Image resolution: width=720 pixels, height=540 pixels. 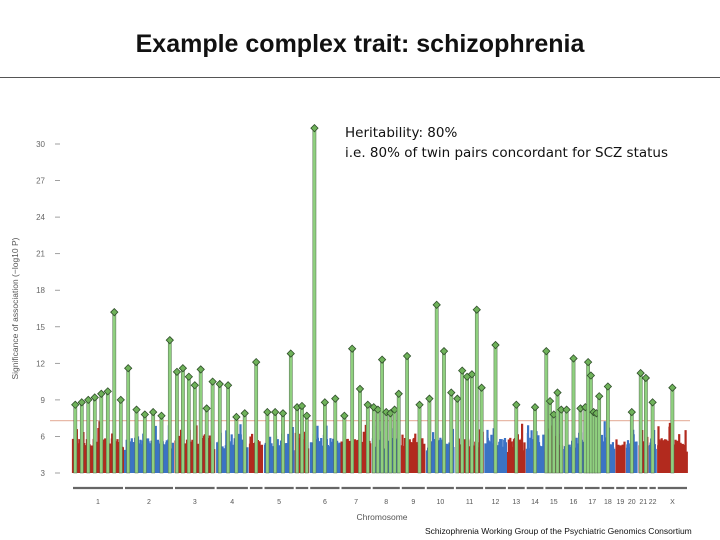 What do you see at coordinates (621, 502) in the screenshot?
I see `chromosome-label: 19` at bounding box center [621, 502].